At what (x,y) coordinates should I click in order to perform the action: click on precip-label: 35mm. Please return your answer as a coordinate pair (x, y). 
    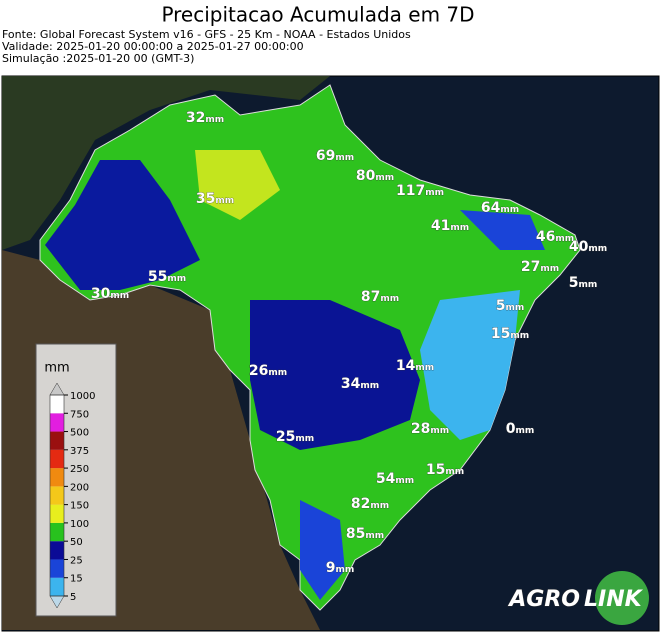
    Looking at the image, I should click on (215, 199).